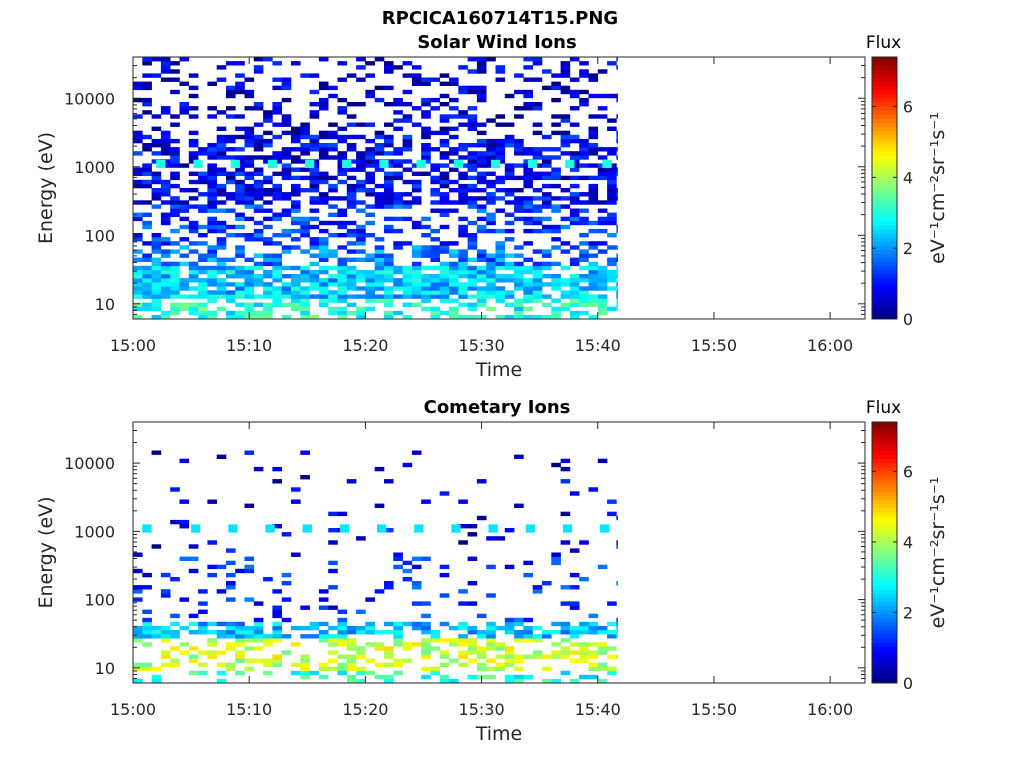 This screenshot has width=1024, height=768. I want to click on colorbar-tick-label: 0, so click(908, 319).